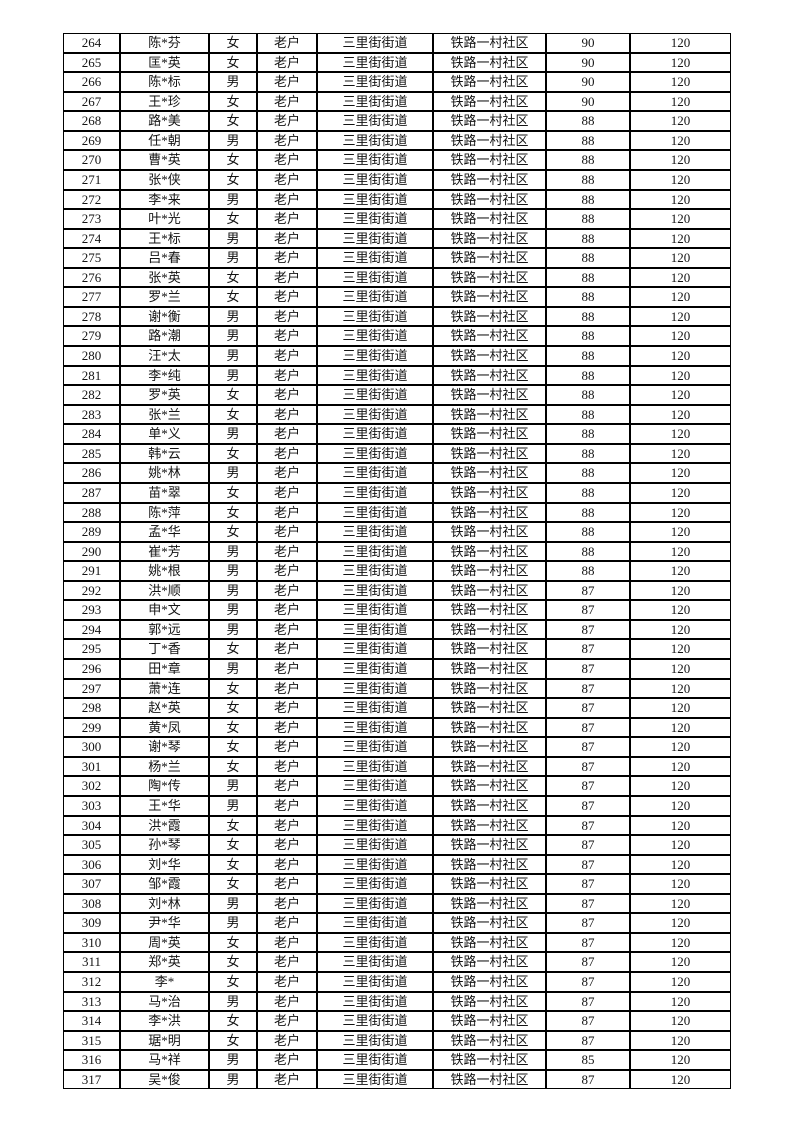 Image resolution: width=794 pixels, height=1122 pixels. What do you see at coordinates (91, 395) in the screenshot?
I see `cell-index: 282` at bounding box center [91, 395].